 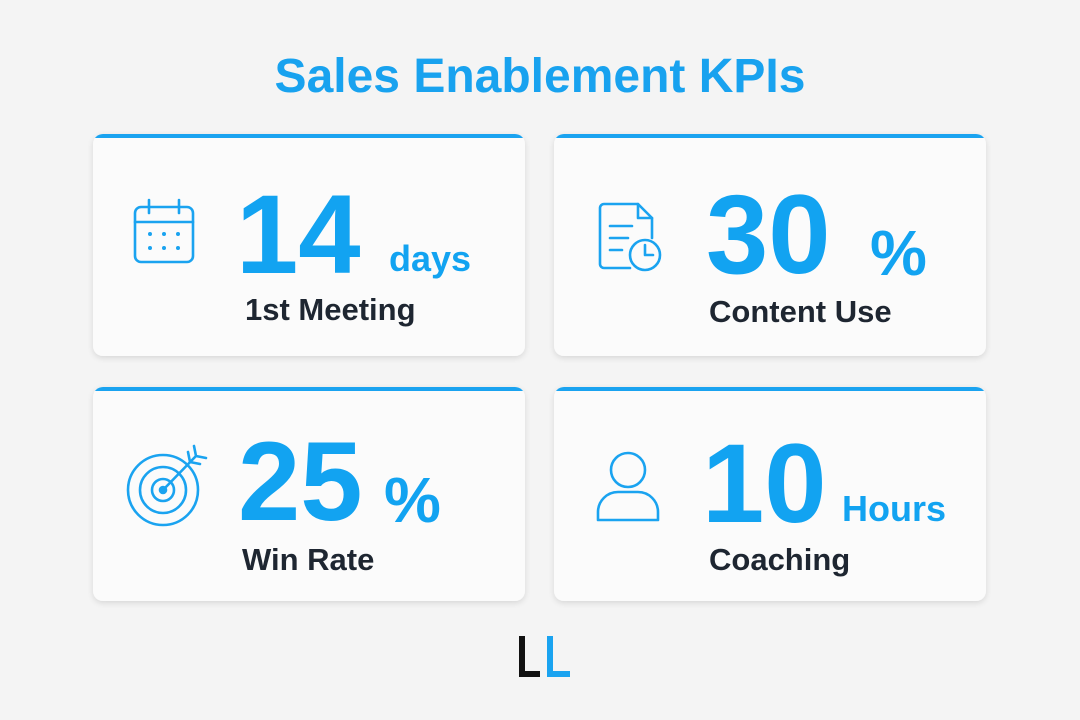 I want to click on kpi-label: Win Rate, so click(x=308, y=559).